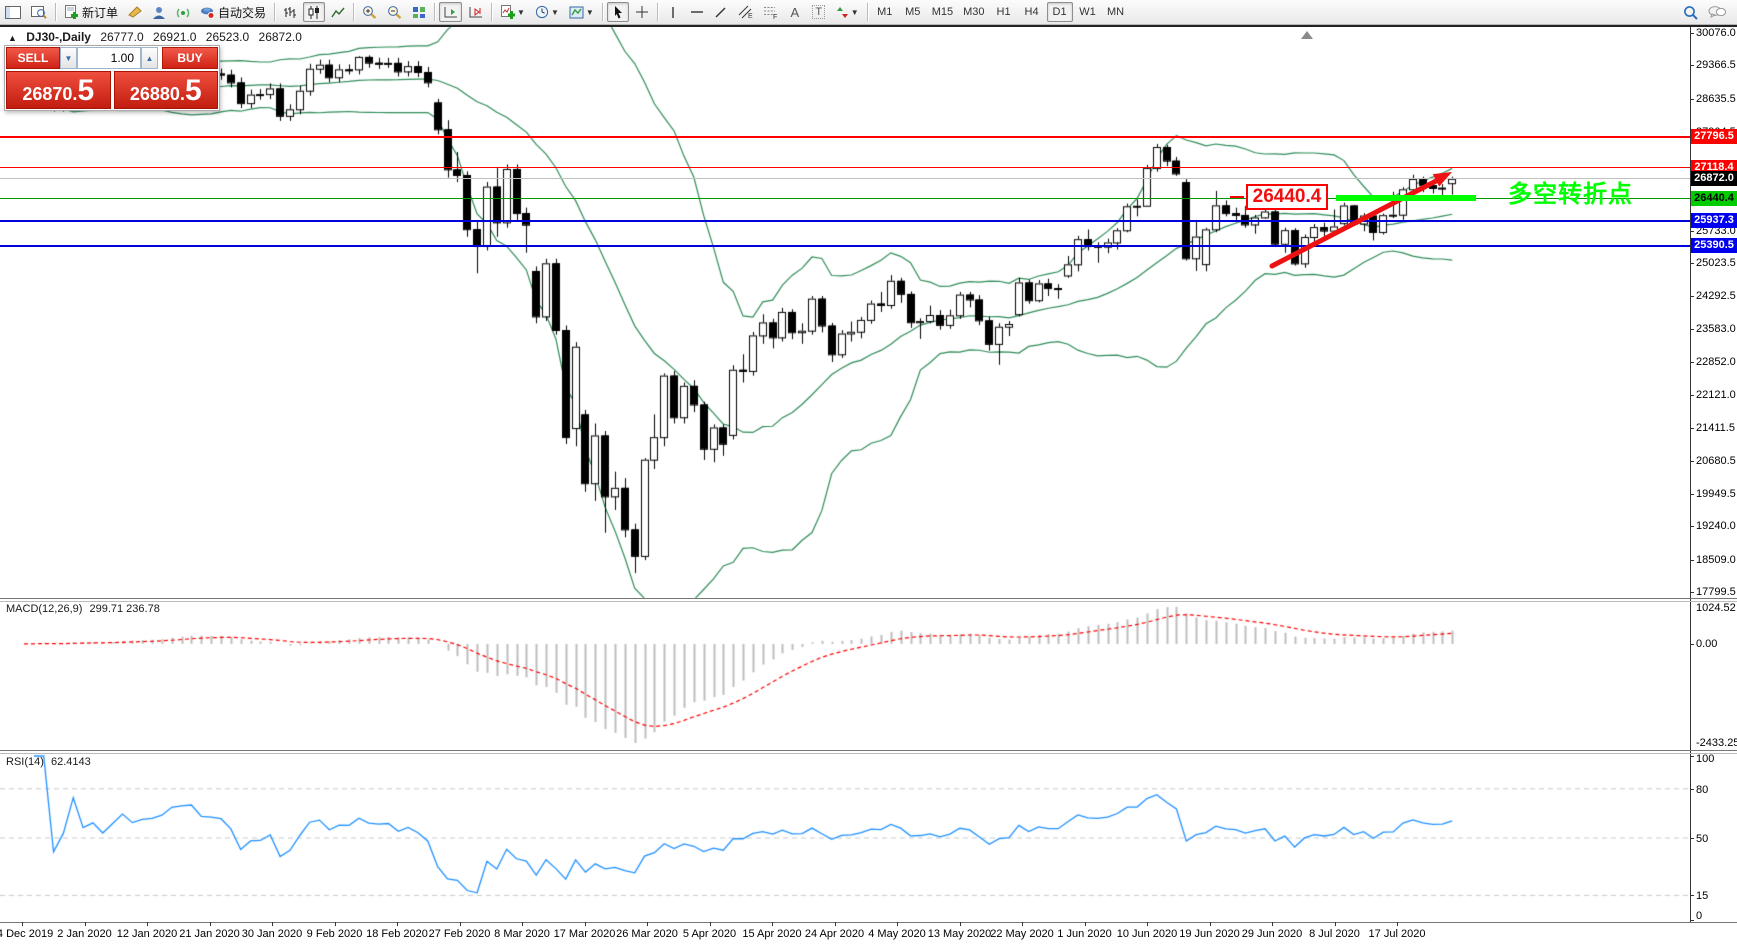 Image resolution: width=1737 pixels, height=946 pixels. Describe the element at coordinates (845, 168) in the screenshot. I see `horizontal-line-27118.4` at that location.